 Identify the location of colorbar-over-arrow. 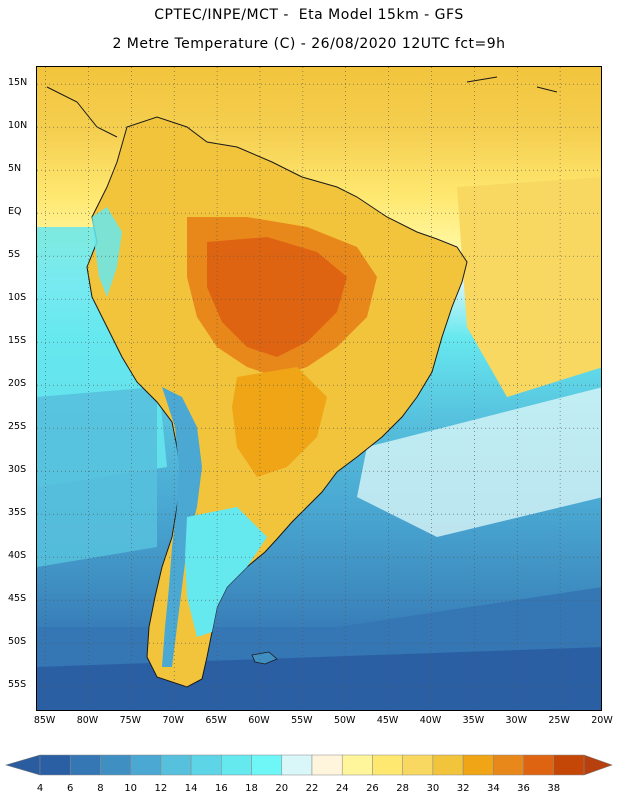
(598, 765).